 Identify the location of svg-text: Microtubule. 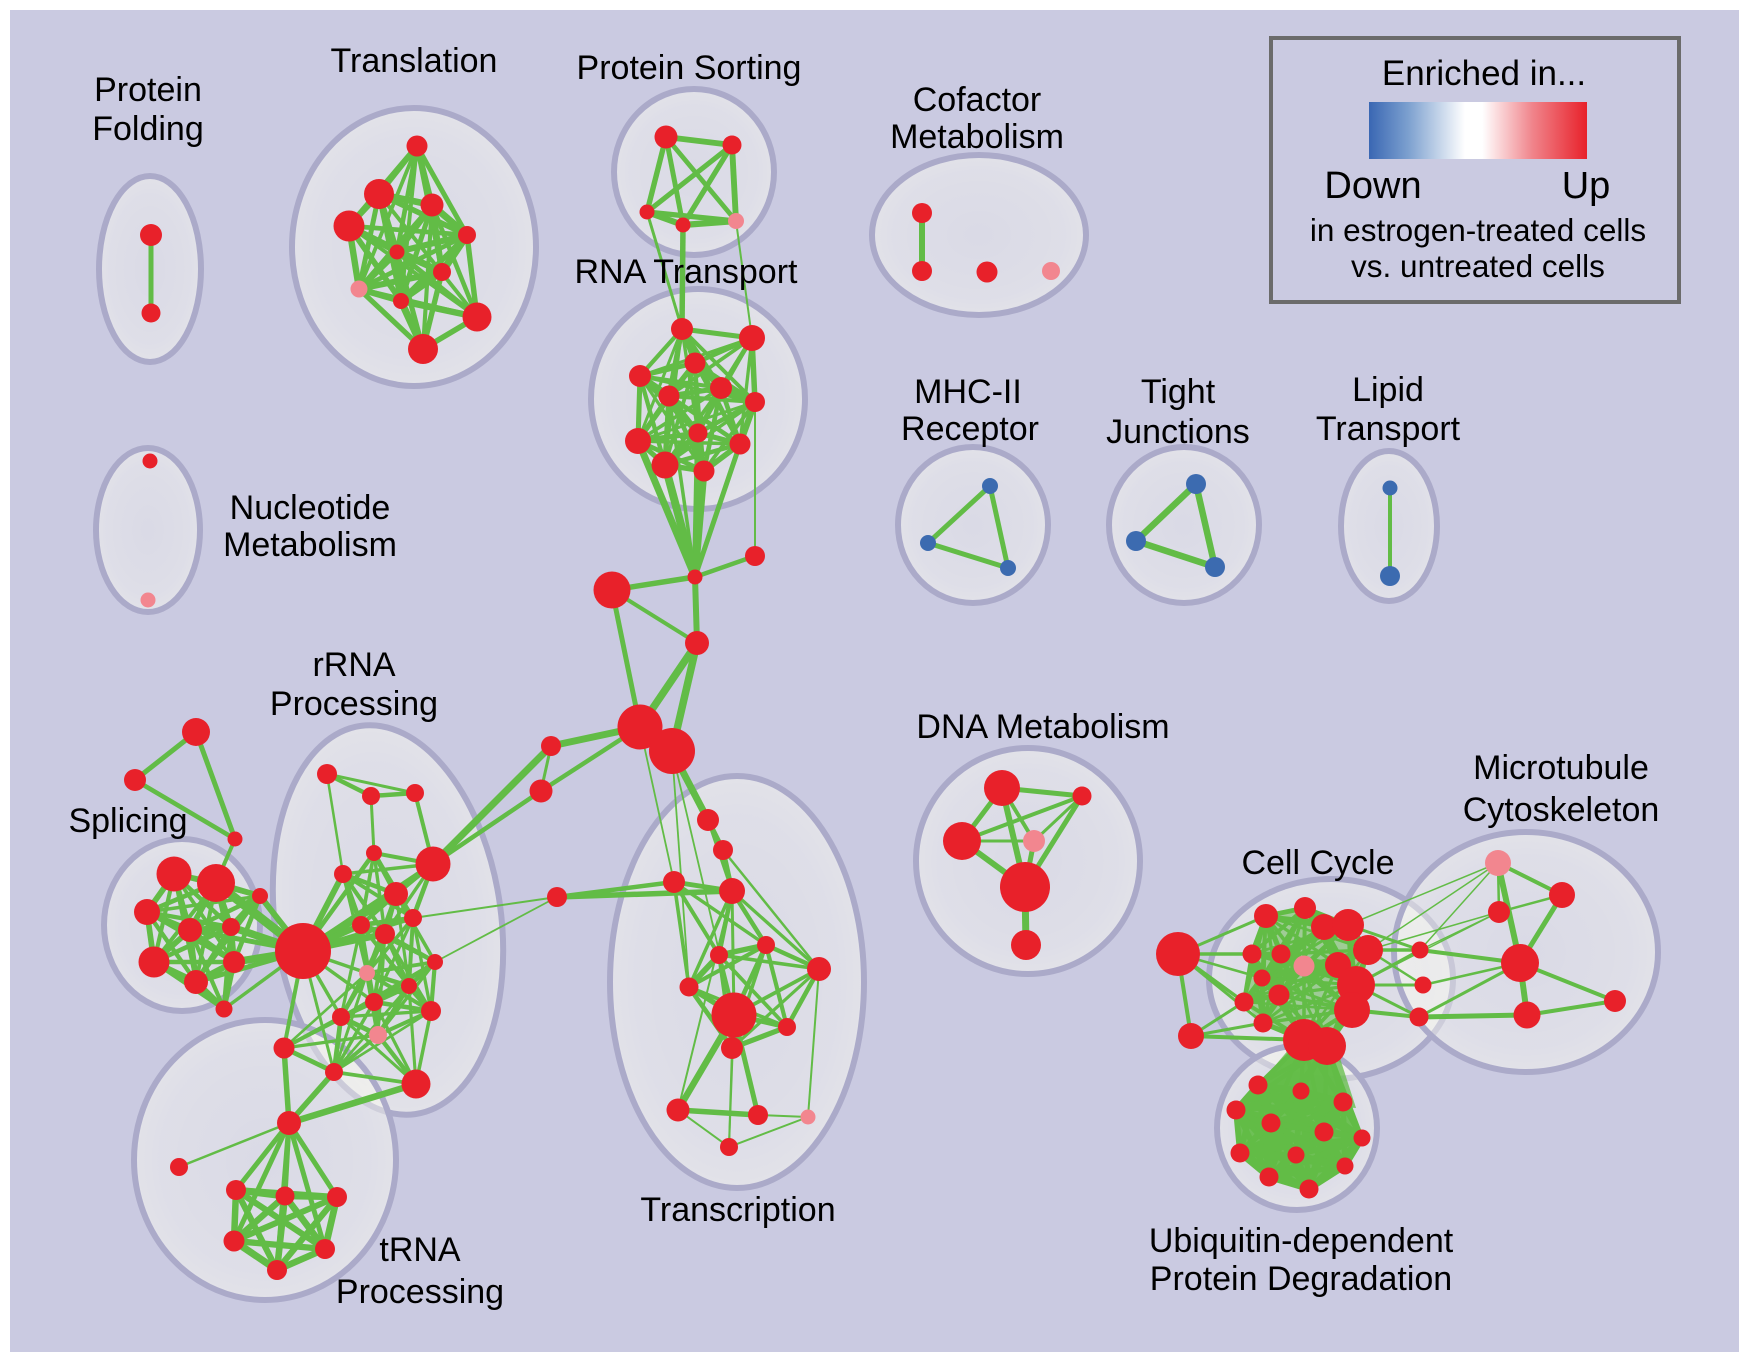
(1561, 768).